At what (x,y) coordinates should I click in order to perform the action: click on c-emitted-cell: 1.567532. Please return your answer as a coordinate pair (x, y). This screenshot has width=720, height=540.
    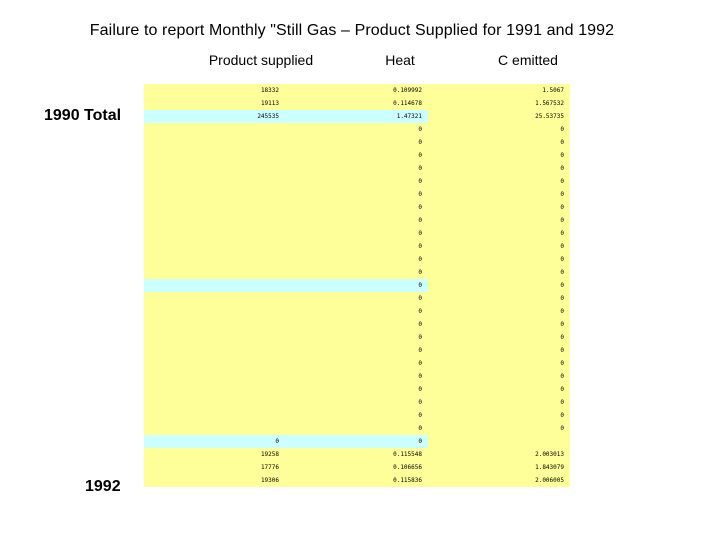
    Looking at the image, I should click on (499, 103).